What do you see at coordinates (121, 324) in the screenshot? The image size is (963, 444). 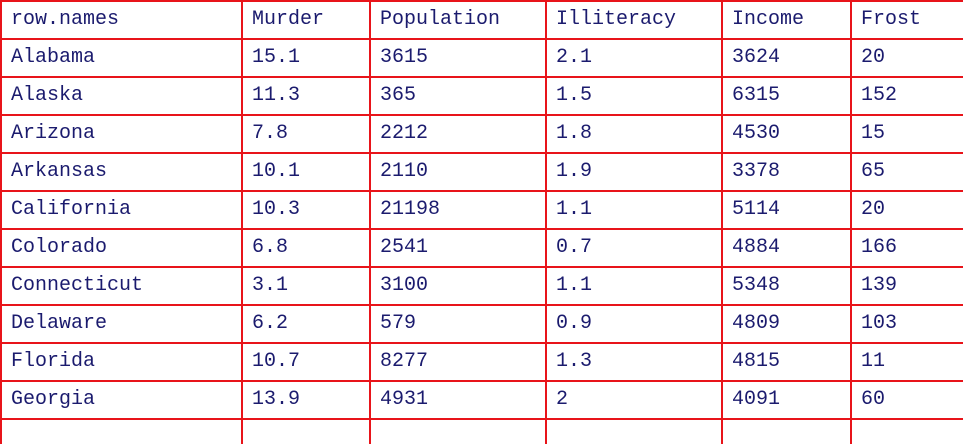 I see `cell-row-name: Delaware` at bounding box center [121, 324].